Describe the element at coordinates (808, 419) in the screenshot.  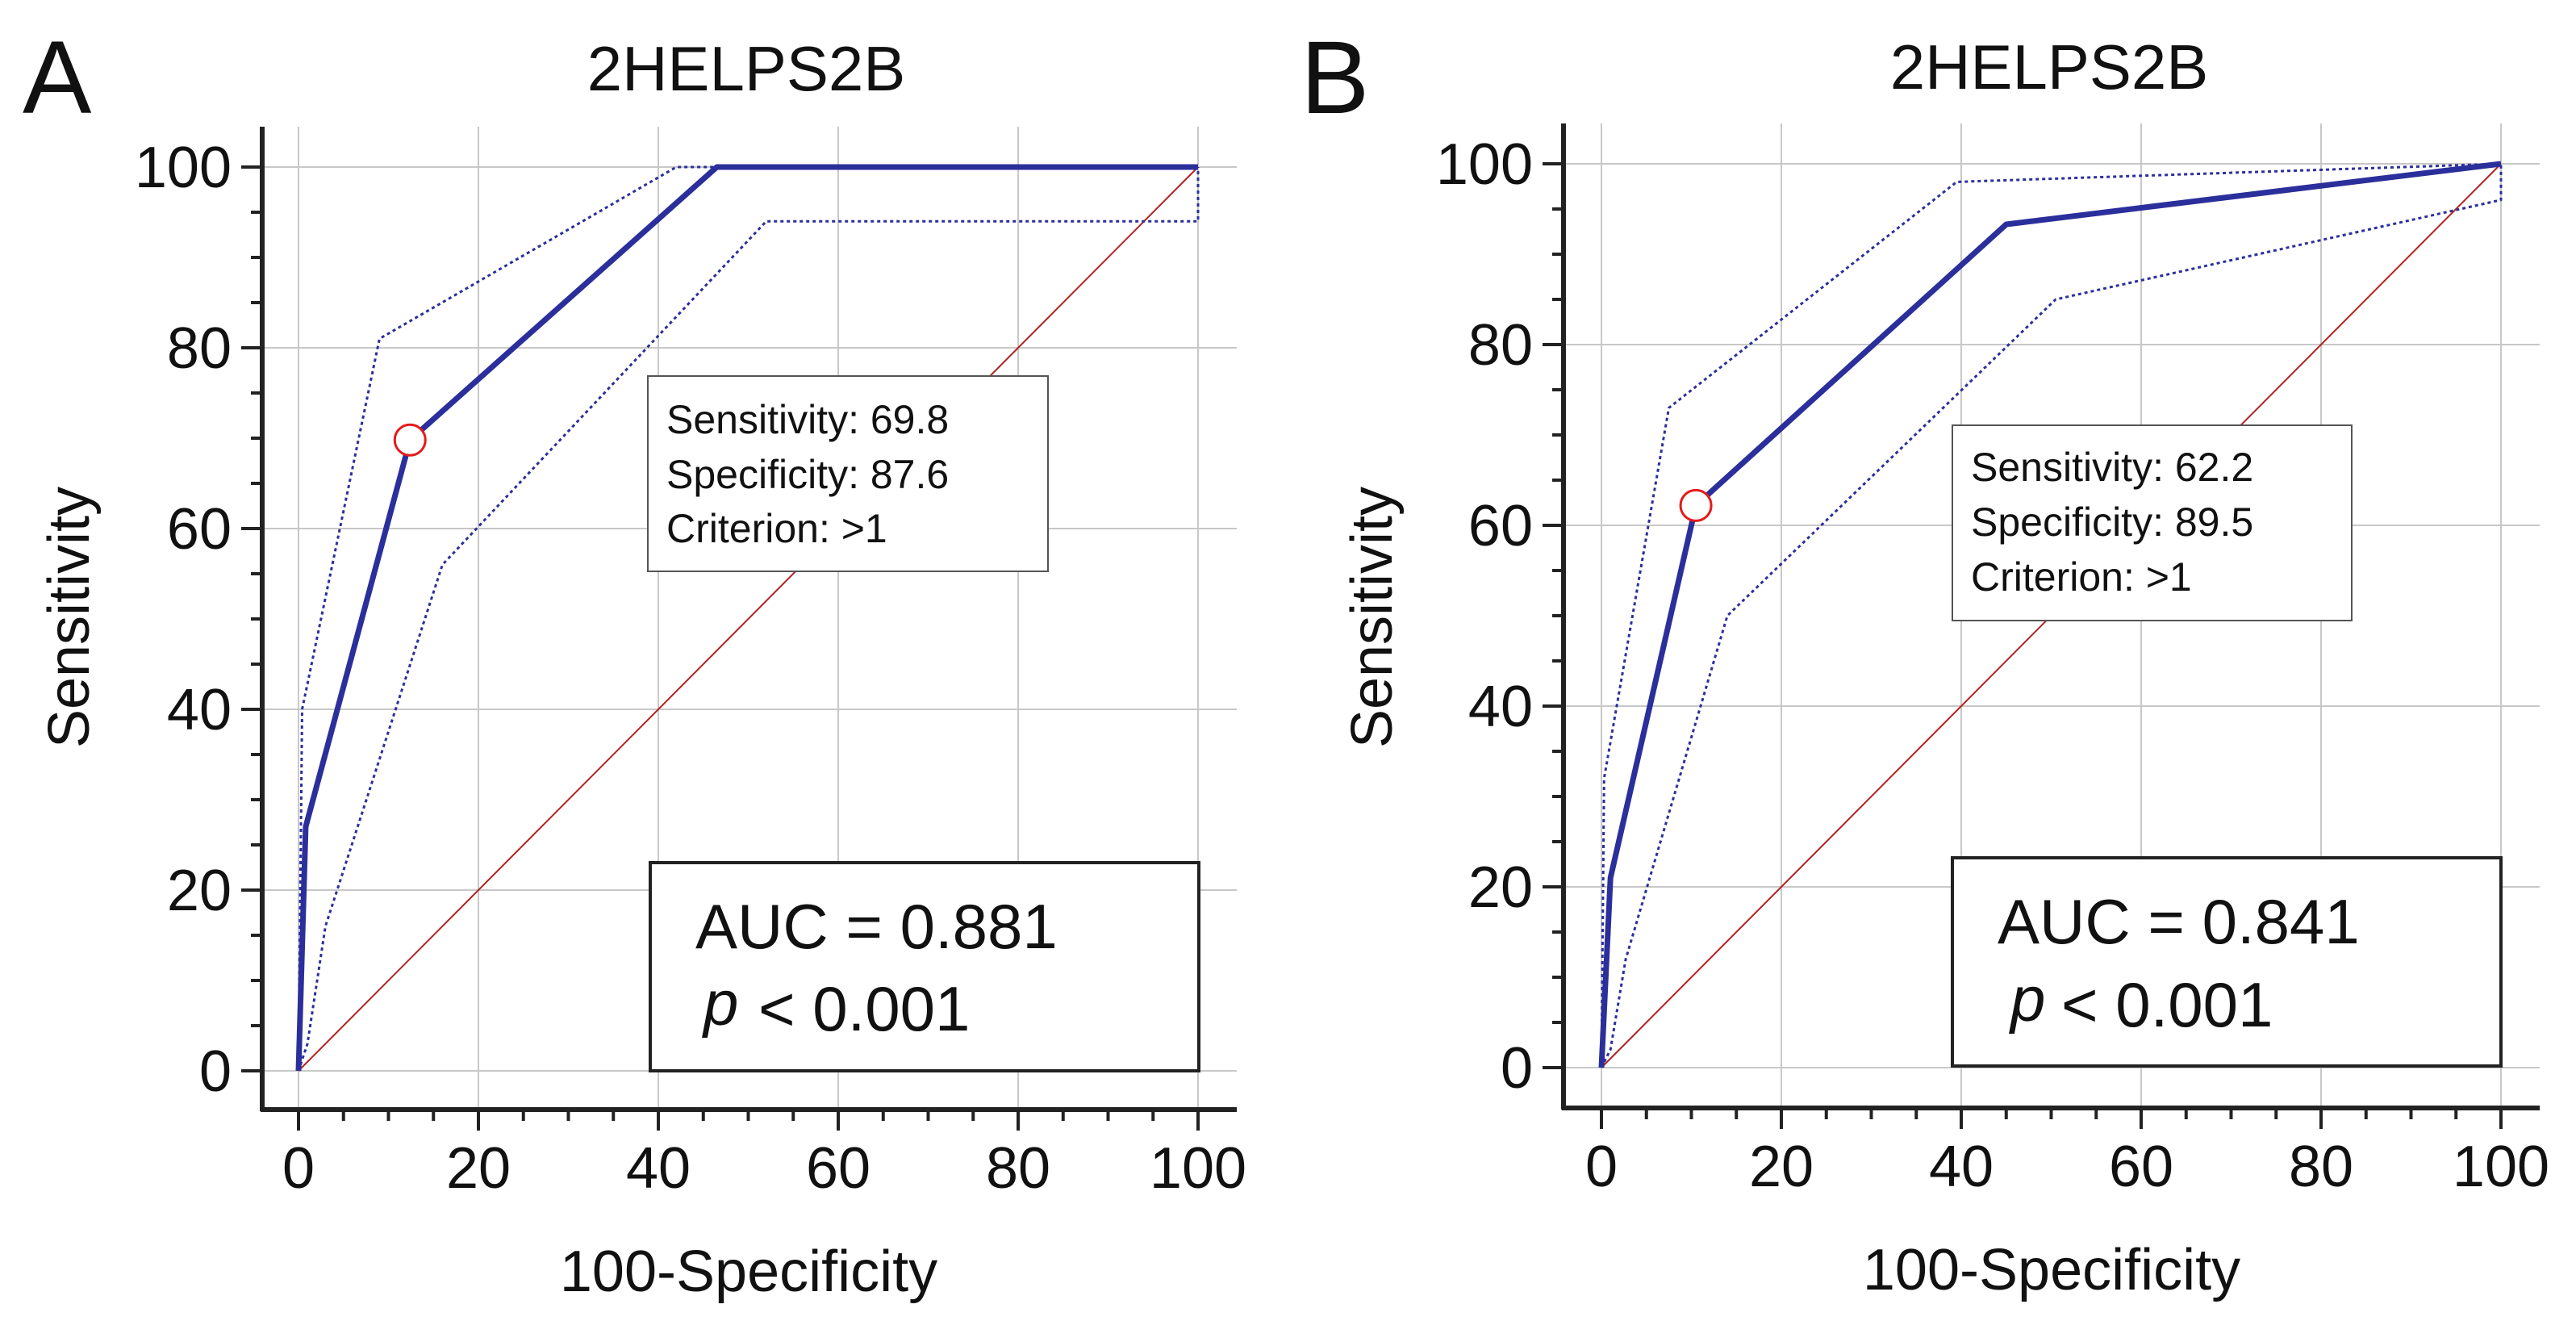
I see `info-sensitivity: Sensitivity: 69.8` at that location.